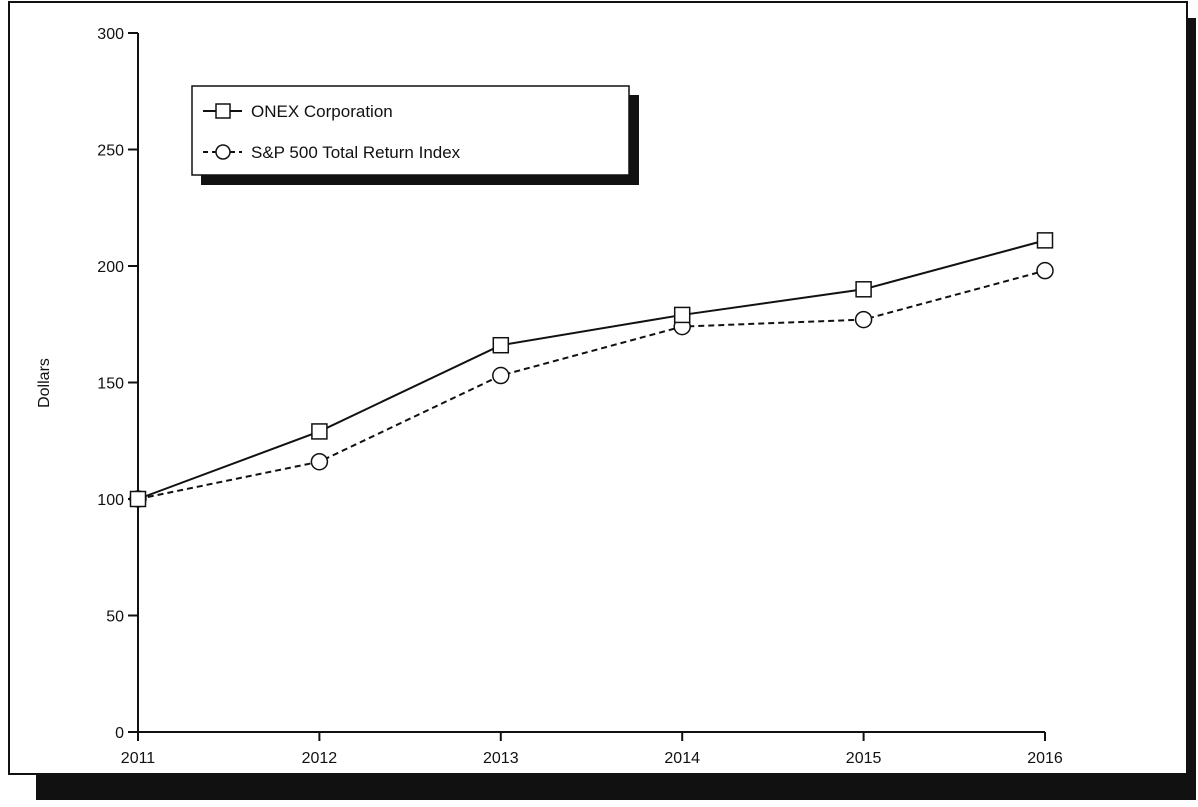 Image resolution: width=1198 pixels, height=807 pixels. I want to click on y-tick-label: 200, so click(110, 267).